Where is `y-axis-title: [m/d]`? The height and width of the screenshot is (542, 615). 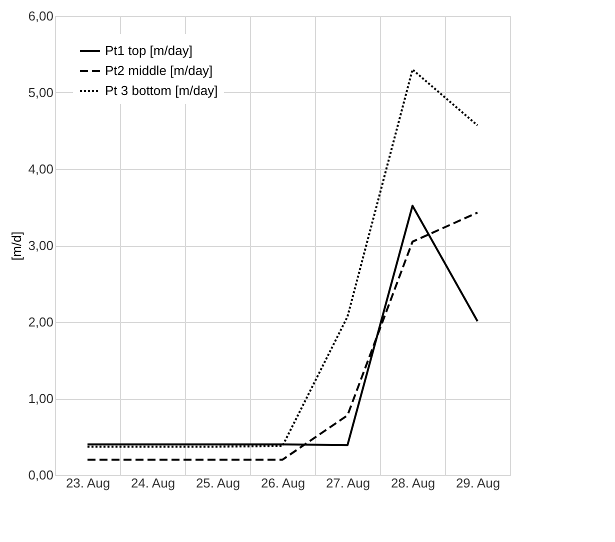
y-axis-title: [m/d] is located at coordinates (16, 246).